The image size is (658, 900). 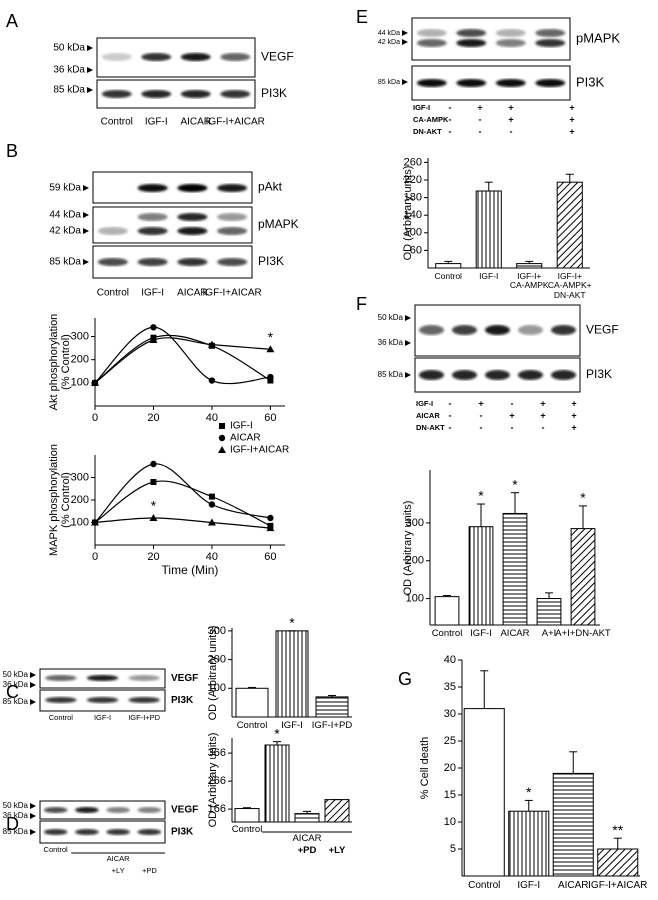 I want to click on panel-label: G, so click(x=405, y=679).